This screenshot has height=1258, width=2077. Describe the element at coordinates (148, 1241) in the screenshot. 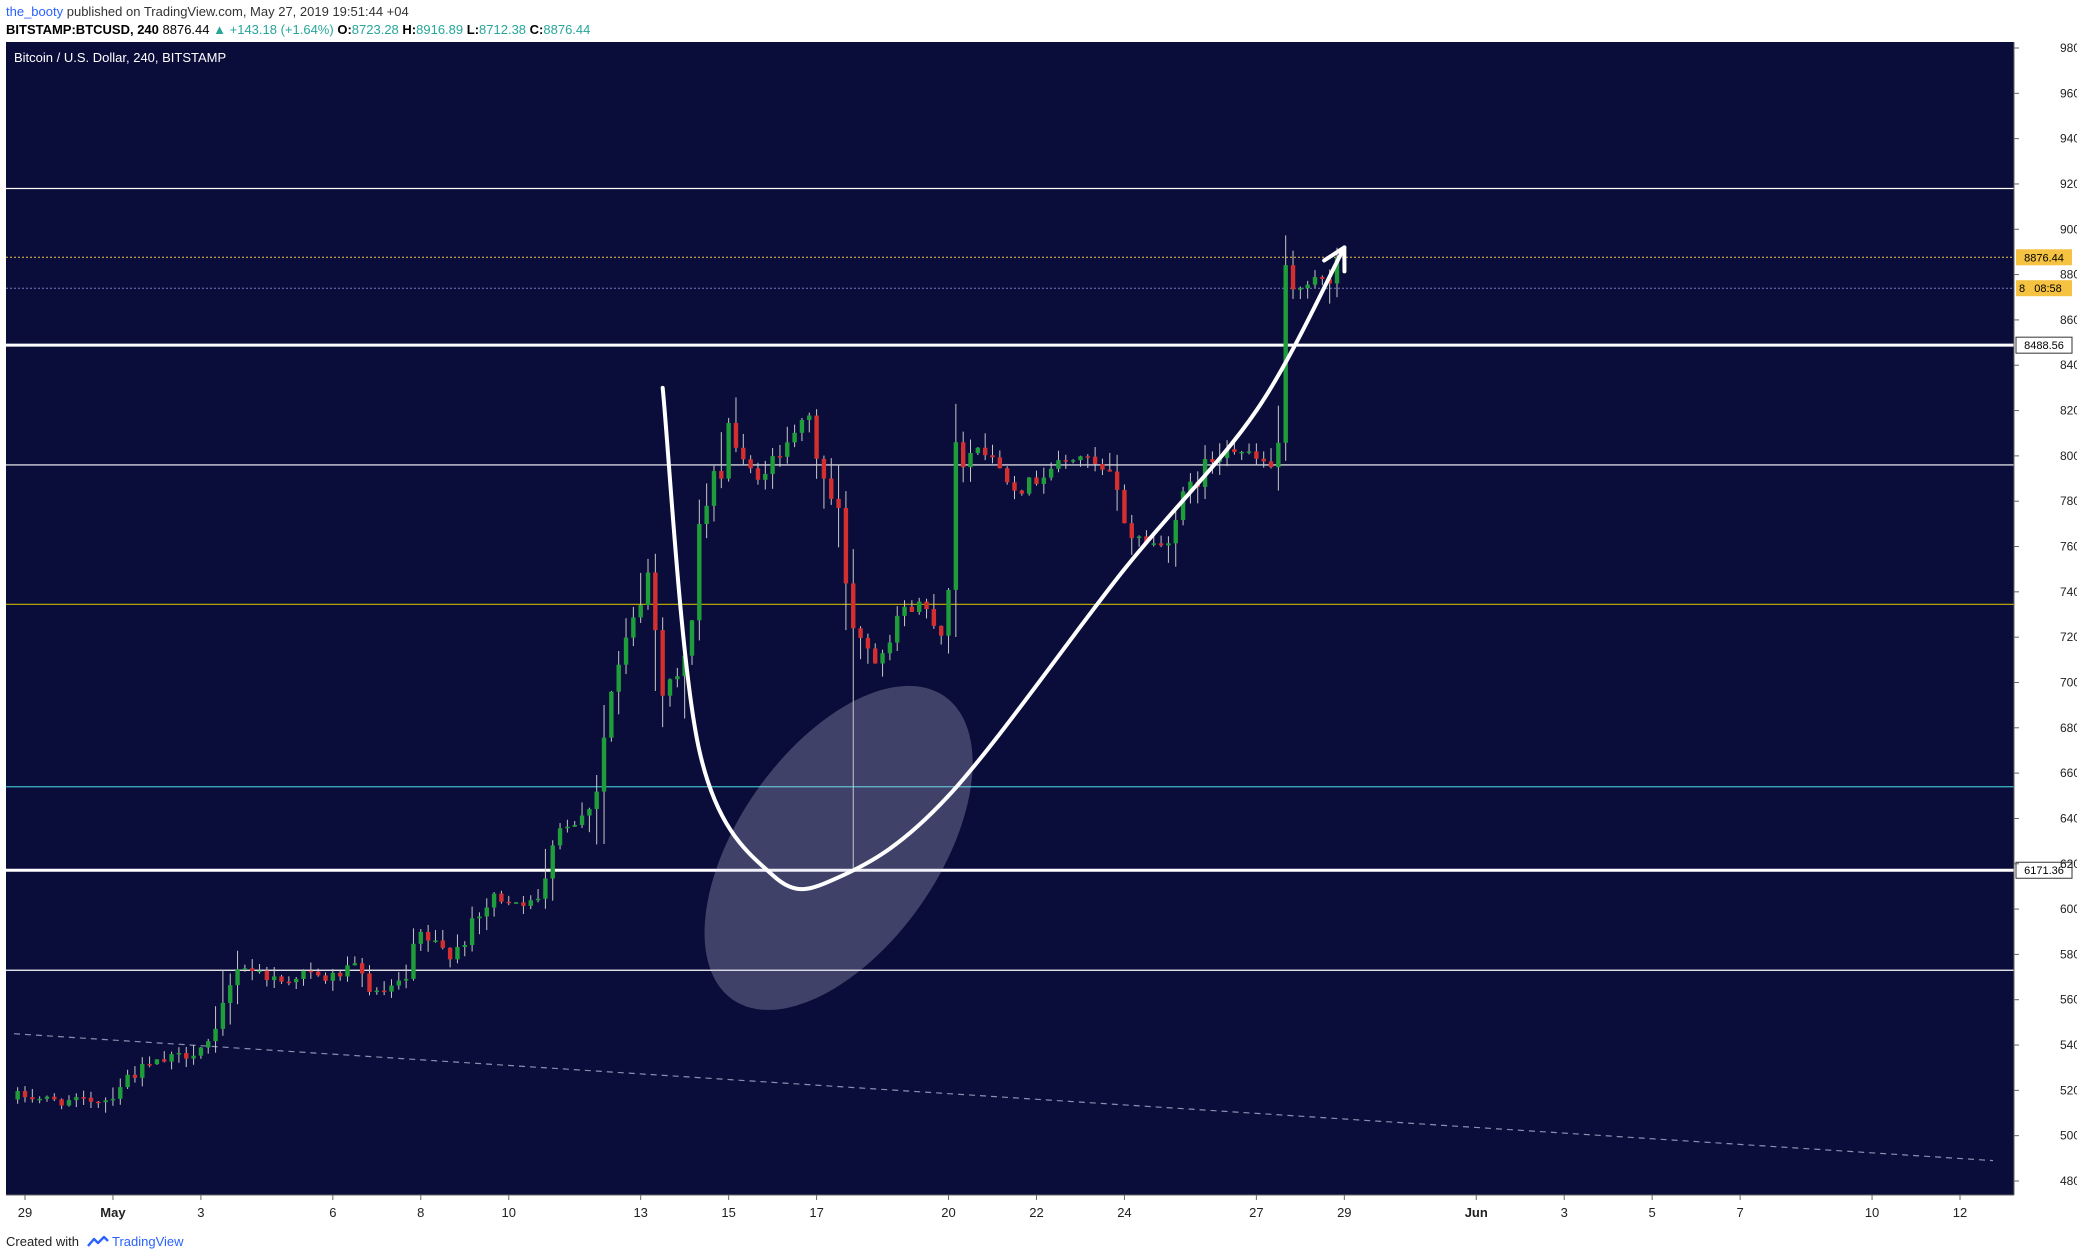

I see `tradingview-brand: TradingView` at that location.